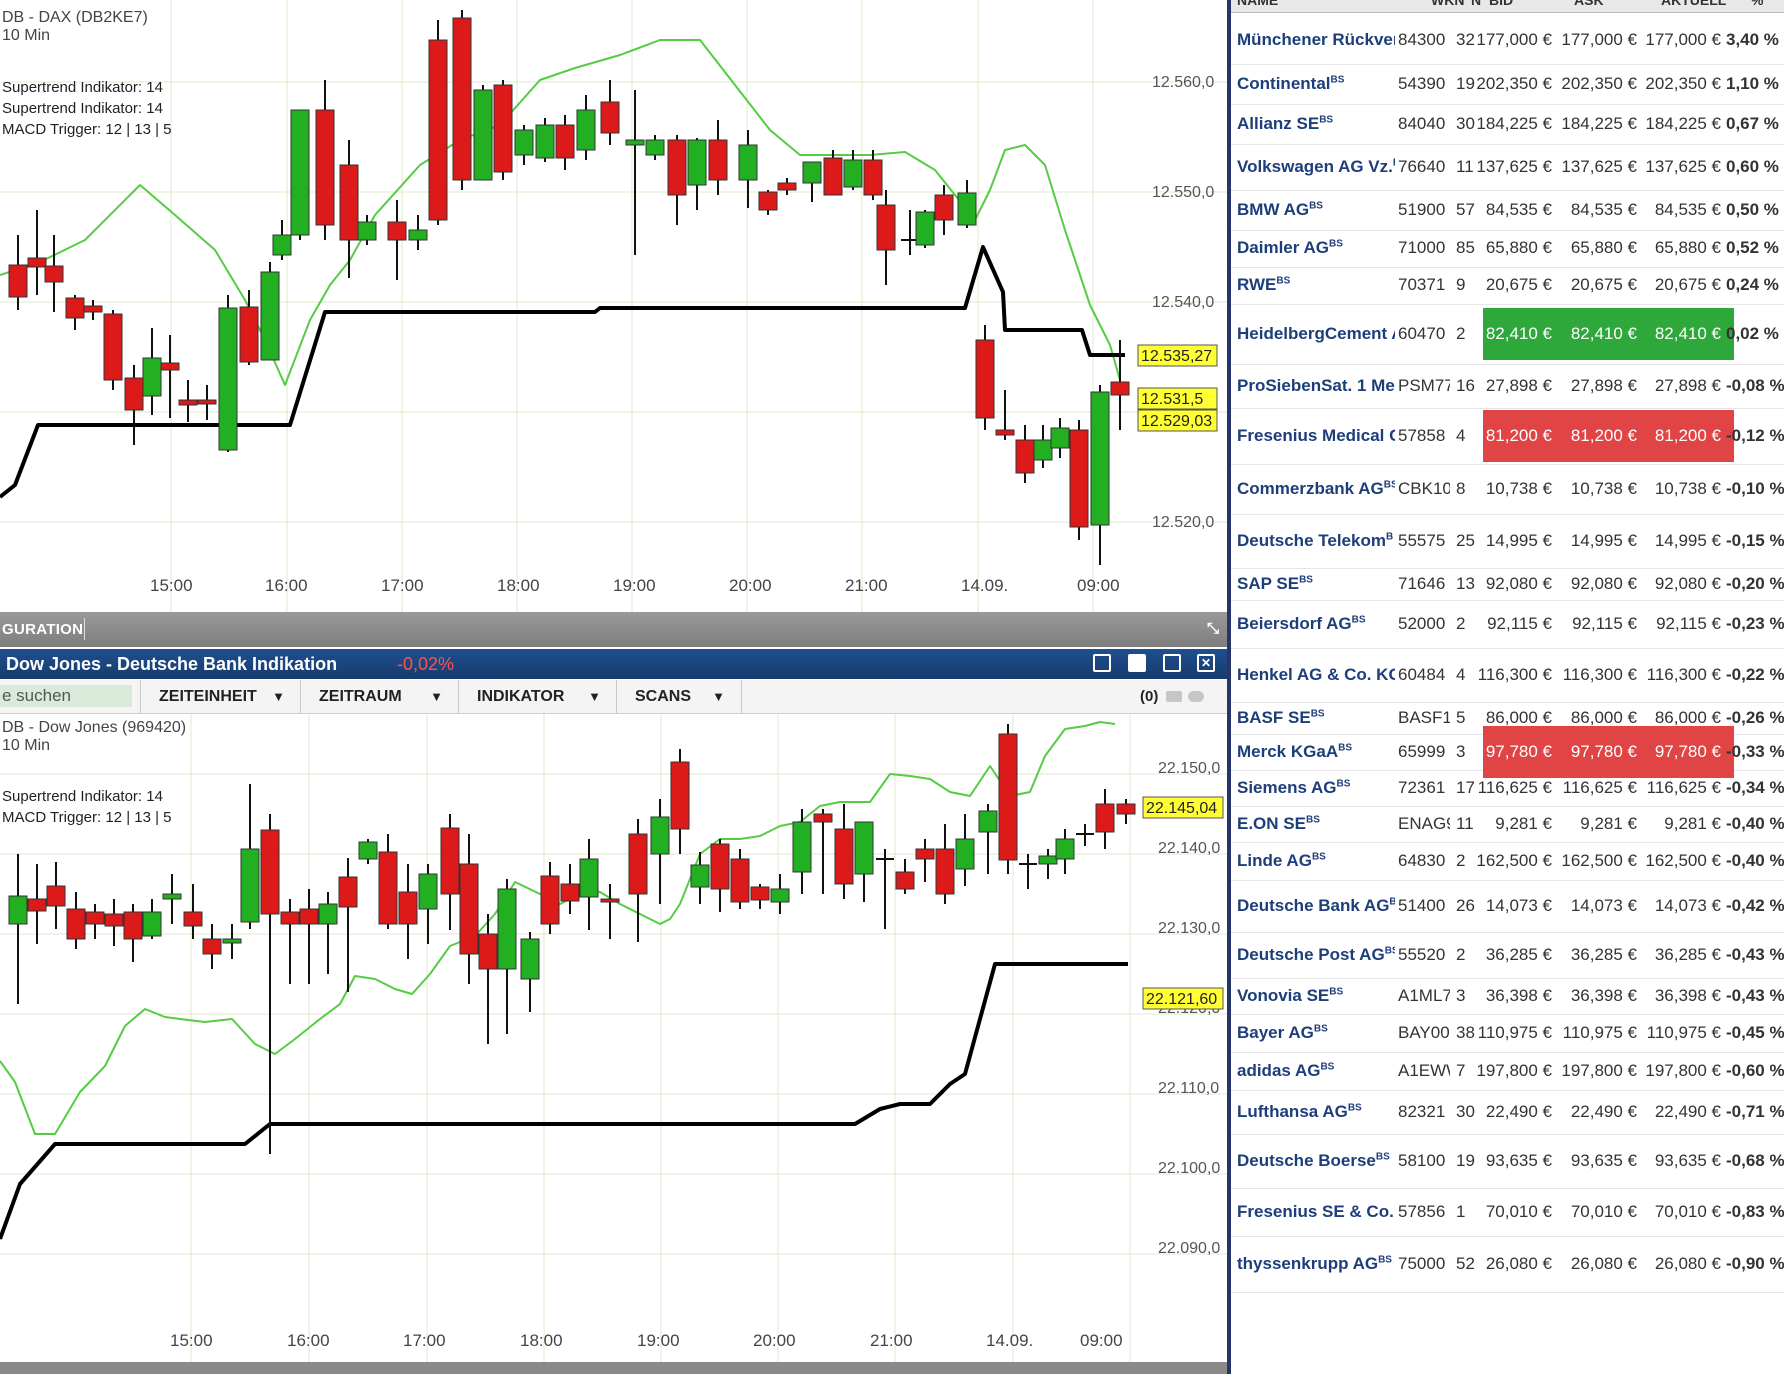 This screenshot has height=1374, width=1784. What do you see at coordinates (1683, 39) in the screenshot?
I see `current-price-cell: 177,000 €` at bounding box center [1683, 39].